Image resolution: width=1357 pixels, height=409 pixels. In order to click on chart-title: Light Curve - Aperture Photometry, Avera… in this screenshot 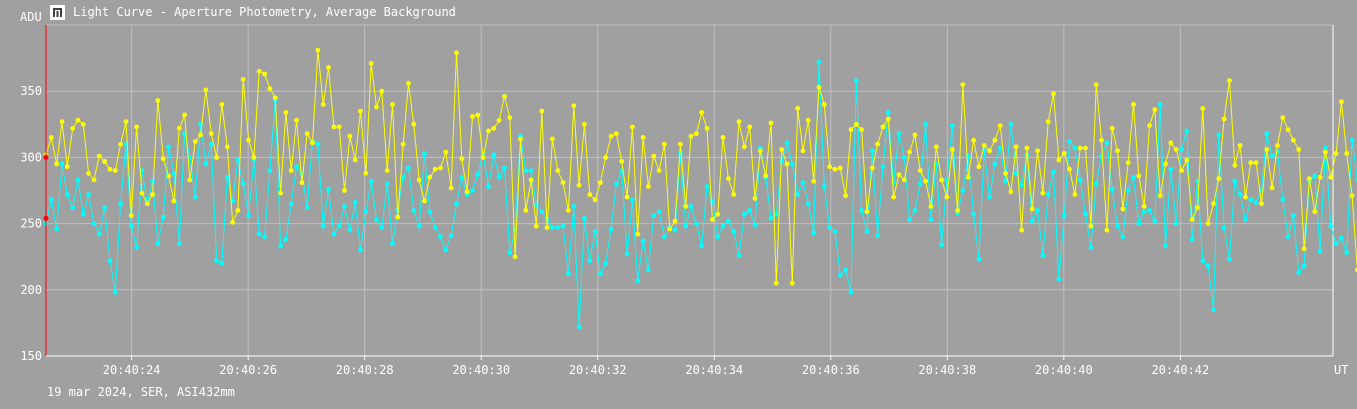, I will do `click(264, 12)`.